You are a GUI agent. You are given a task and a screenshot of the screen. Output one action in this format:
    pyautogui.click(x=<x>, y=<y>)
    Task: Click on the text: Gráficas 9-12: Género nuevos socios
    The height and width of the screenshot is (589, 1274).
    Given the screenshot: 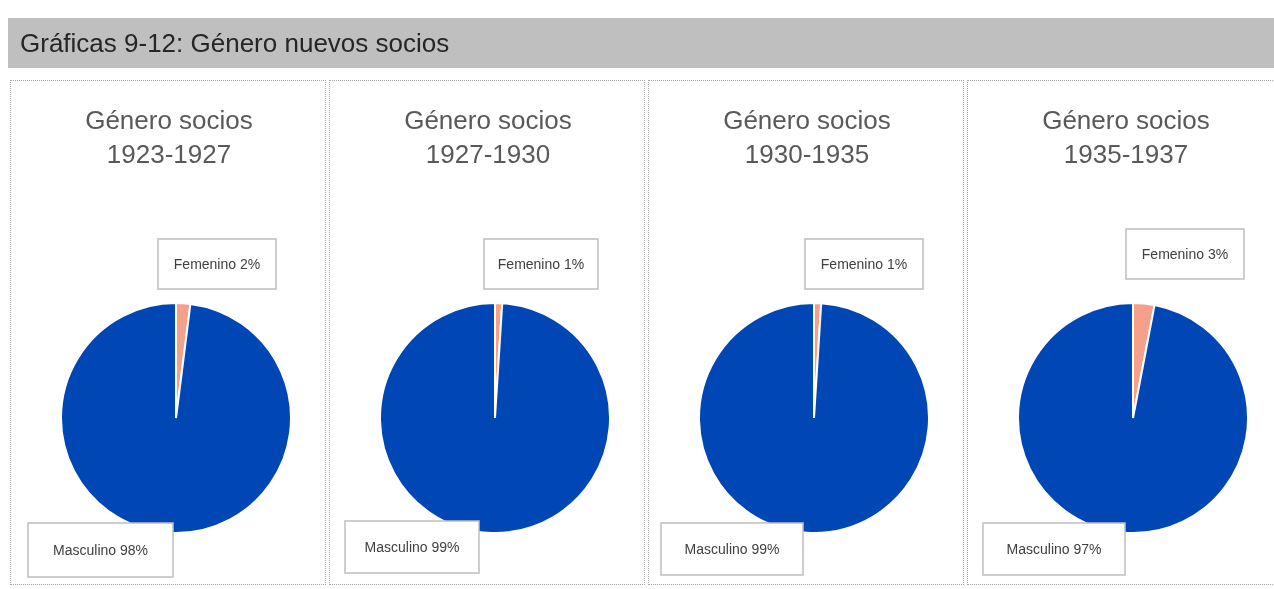 What is the action you would take?
    pyautogui.click(x=641, y=43)
    